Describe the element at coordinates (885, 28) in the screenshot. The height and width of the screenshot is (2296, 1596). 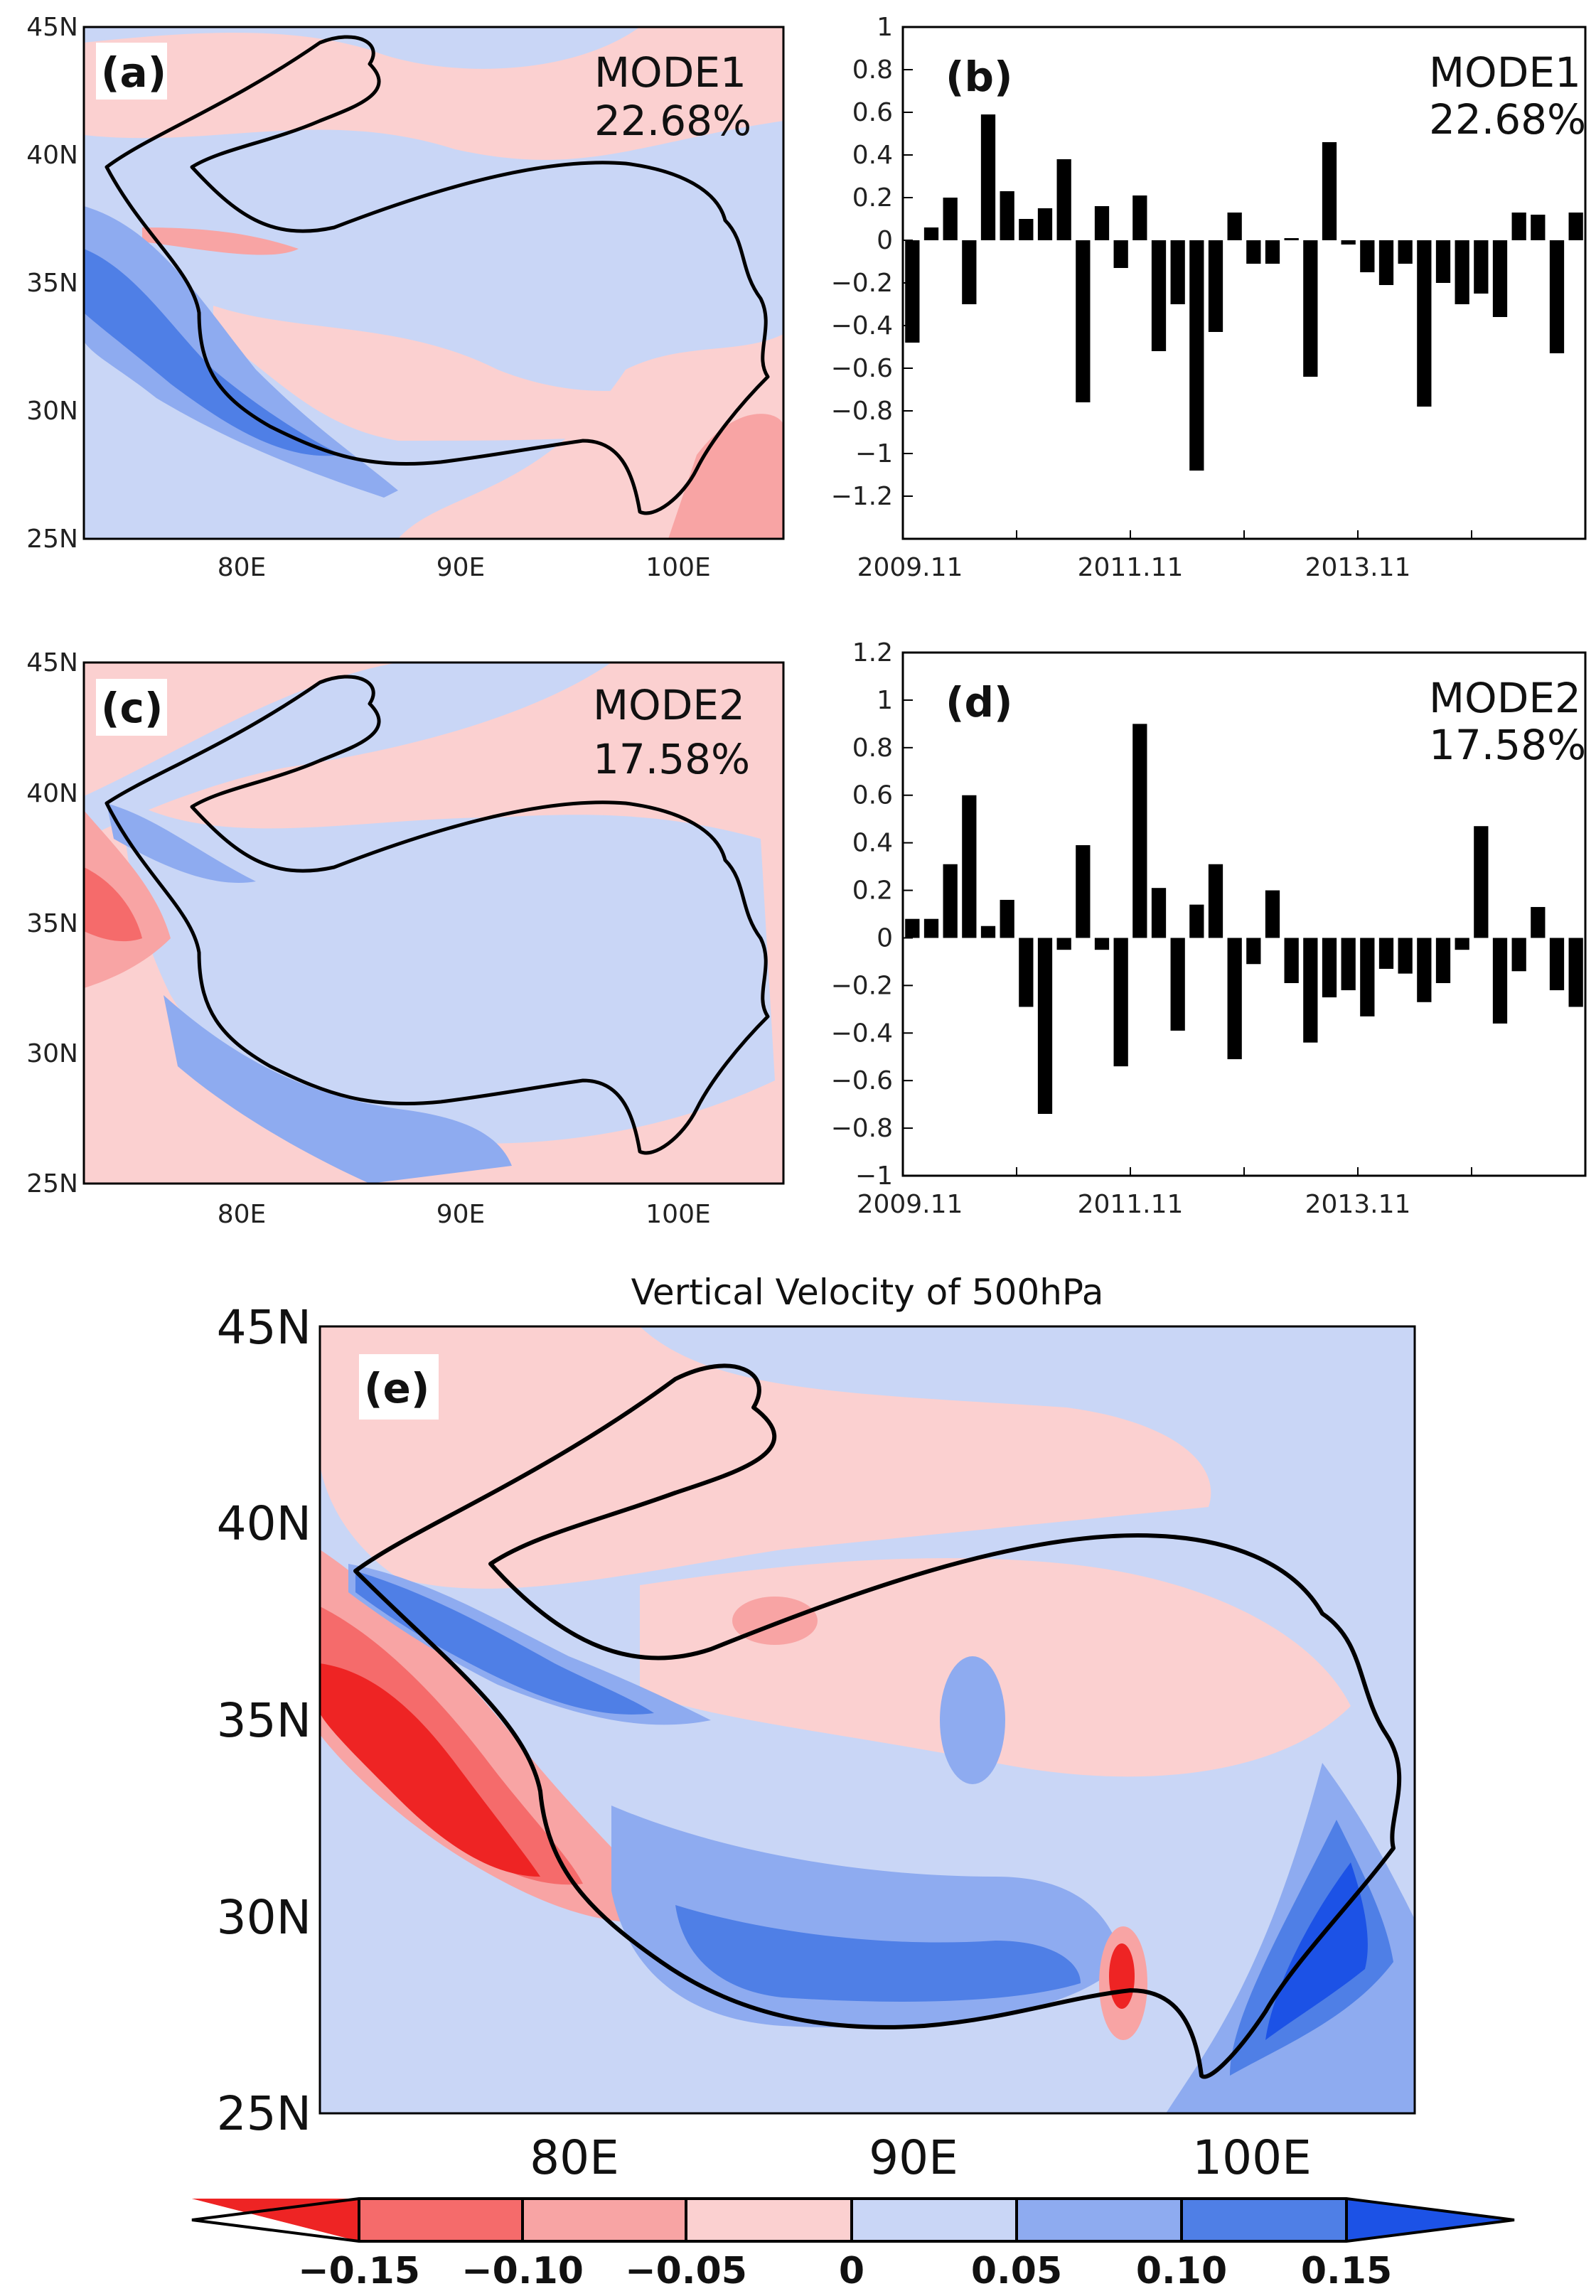
I see `chart-b-ytick-label: 1` at that location.